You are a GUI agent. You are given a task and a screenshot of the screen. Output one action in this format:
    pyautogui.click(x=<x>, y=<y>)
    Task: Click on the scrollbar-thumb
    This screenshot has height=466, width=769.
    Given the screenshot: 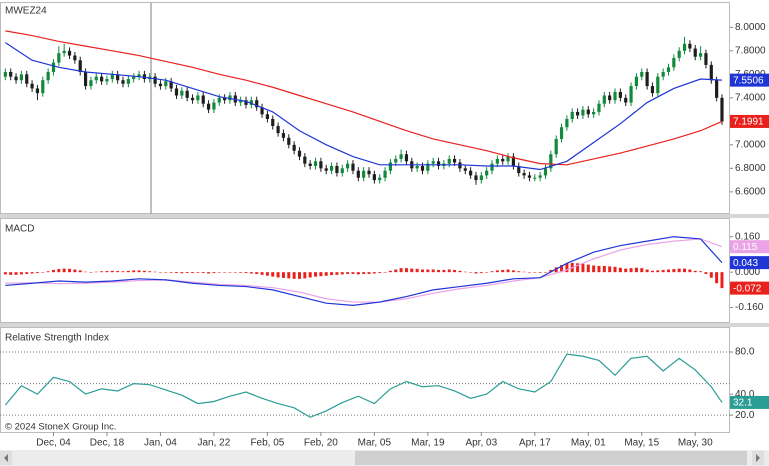 What is the action you would take?
    pyautogui.click(x=551, y=458)
    